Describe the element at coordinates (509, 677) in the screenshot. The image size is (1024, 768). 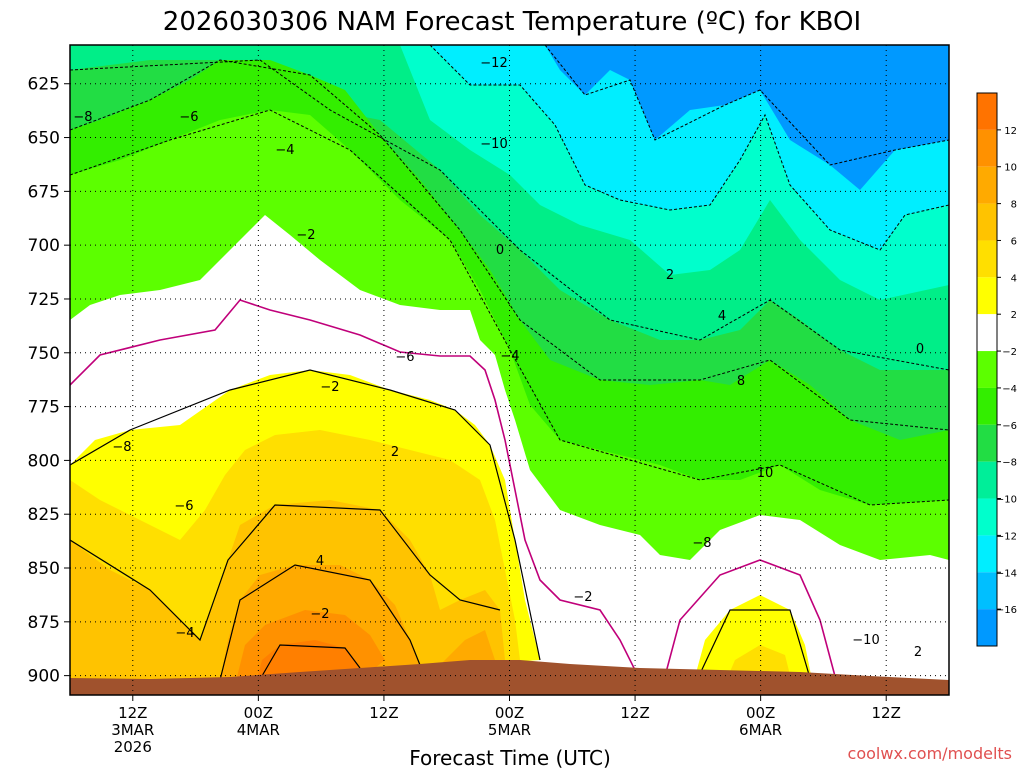
I see `terrain` at that location.